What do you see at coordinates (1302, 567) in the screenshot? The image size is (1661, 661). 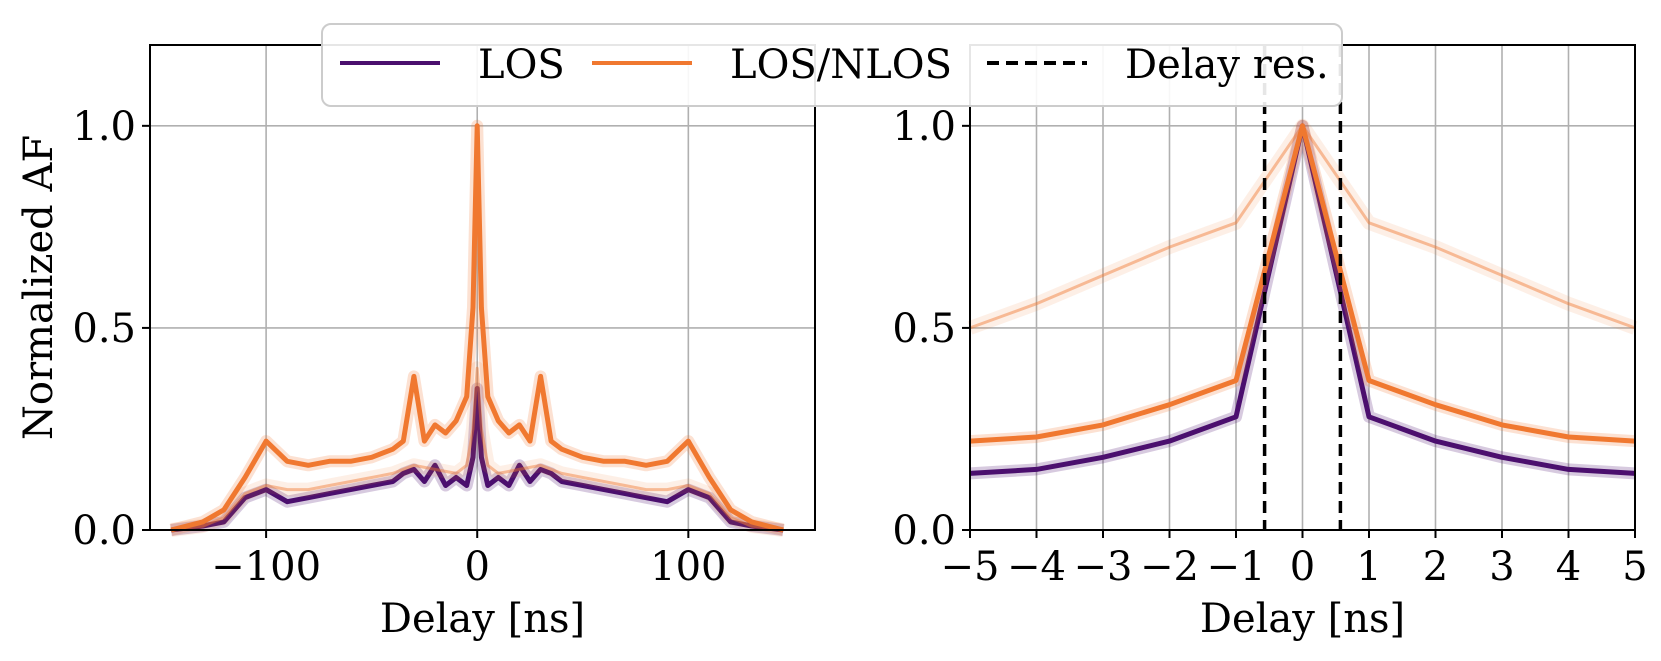 I see `right-x-tick-label: 0` at bounding box center [1302, 567].